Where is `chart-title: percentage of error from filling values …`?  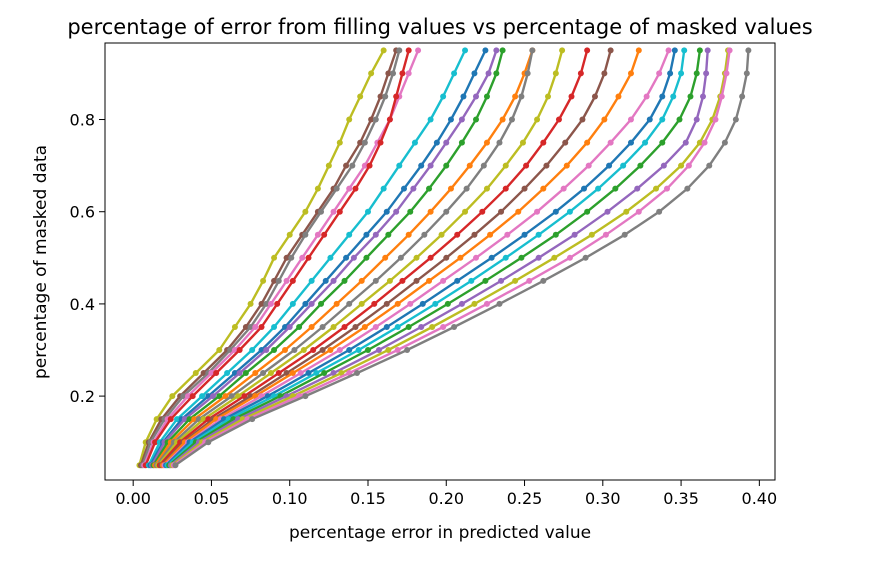
chart-title: percentage of error from filling values … is located at coordinates (439, 27).